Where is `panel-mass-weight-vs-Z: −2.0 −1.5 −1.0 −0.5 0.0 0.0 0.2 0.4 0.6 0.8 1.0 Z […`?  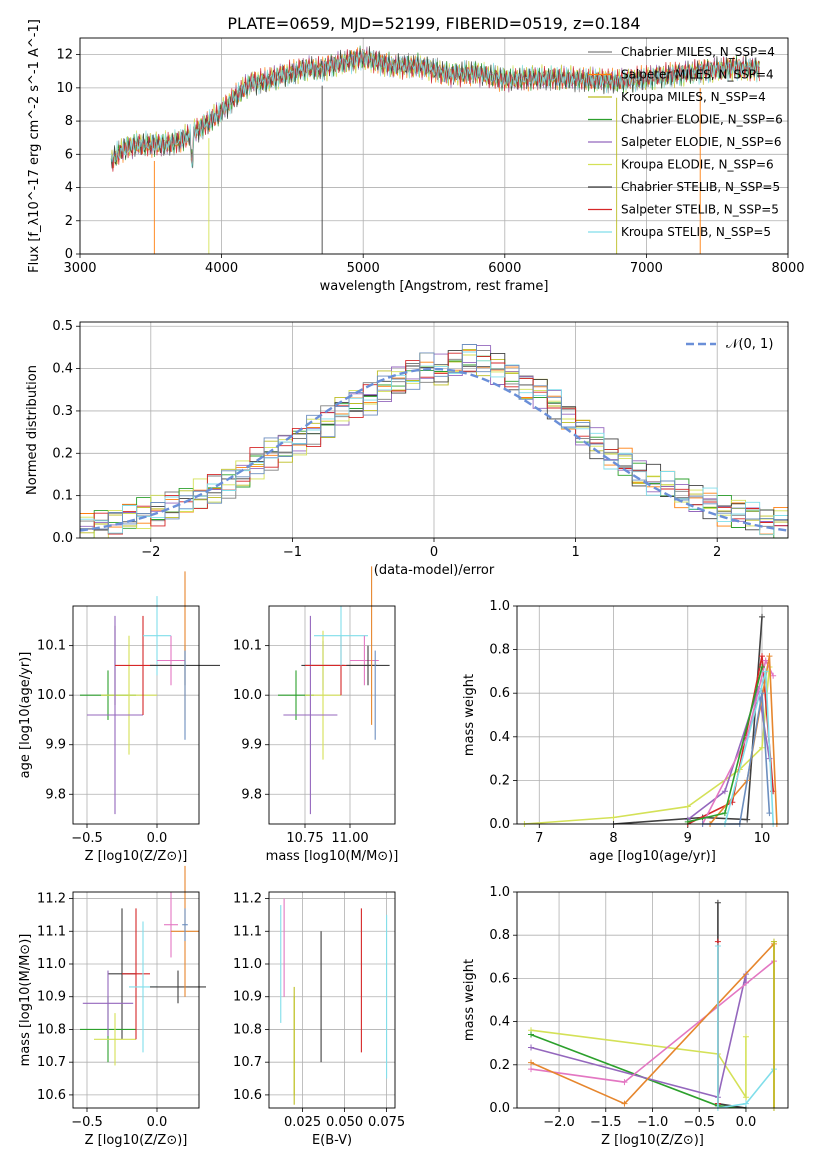
panel-mass-weight-vs-Z: −2.0 −1.5 −1.0 −0.5 0.0 0.0 0.2 0.4 0.6 0.8 1.0 Z [… is located at coordinates (625, 1016).